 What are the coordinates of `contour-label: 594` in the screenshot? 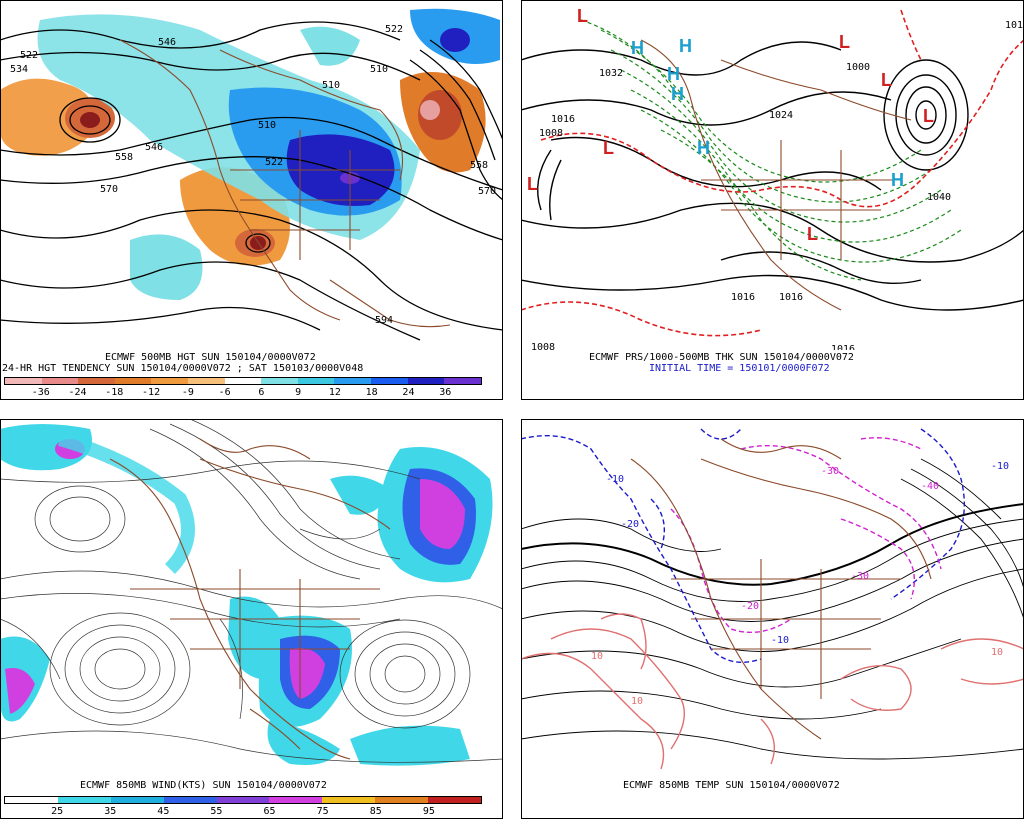 It's located at (384, 320).